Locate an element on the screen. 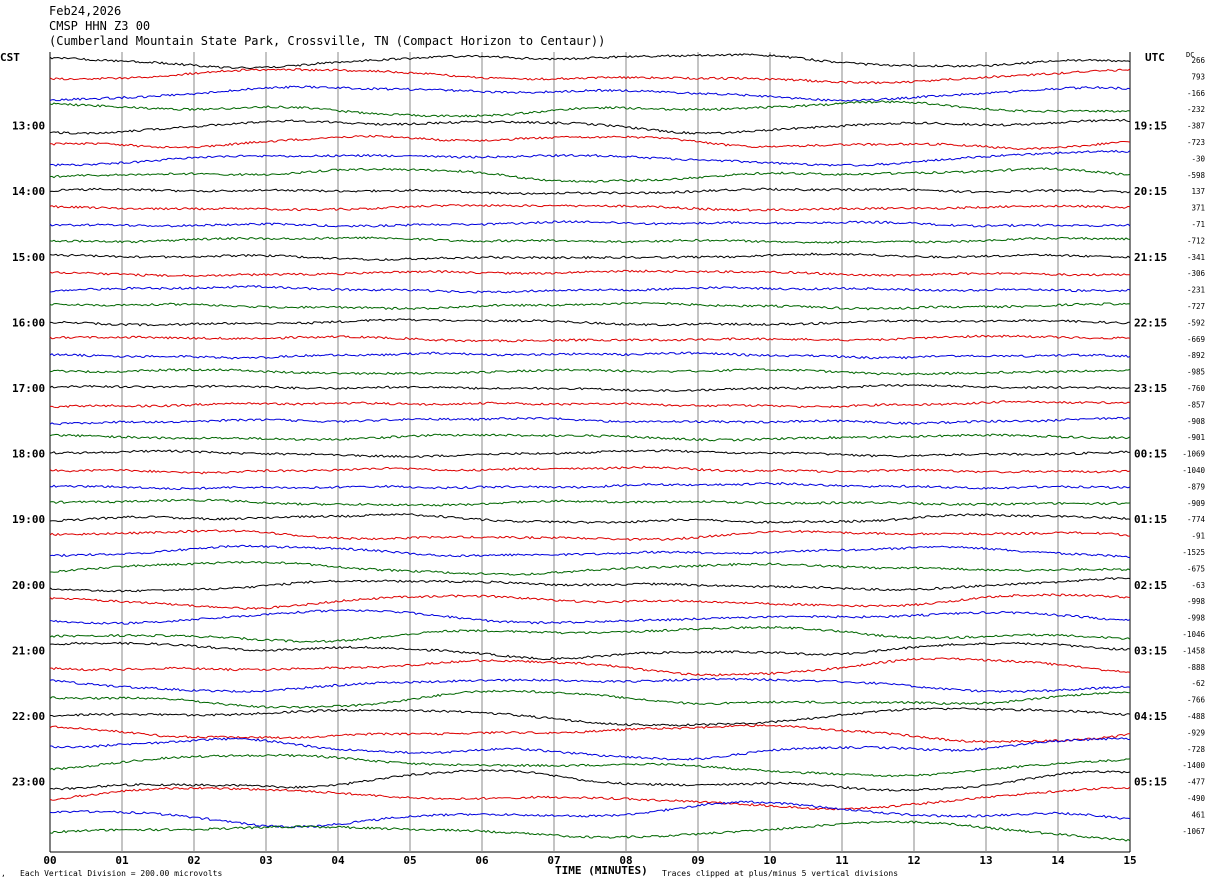 This screenshot has width=1210, height=886. dc-offset-label: -477 is located at coordinates (1196, 782).